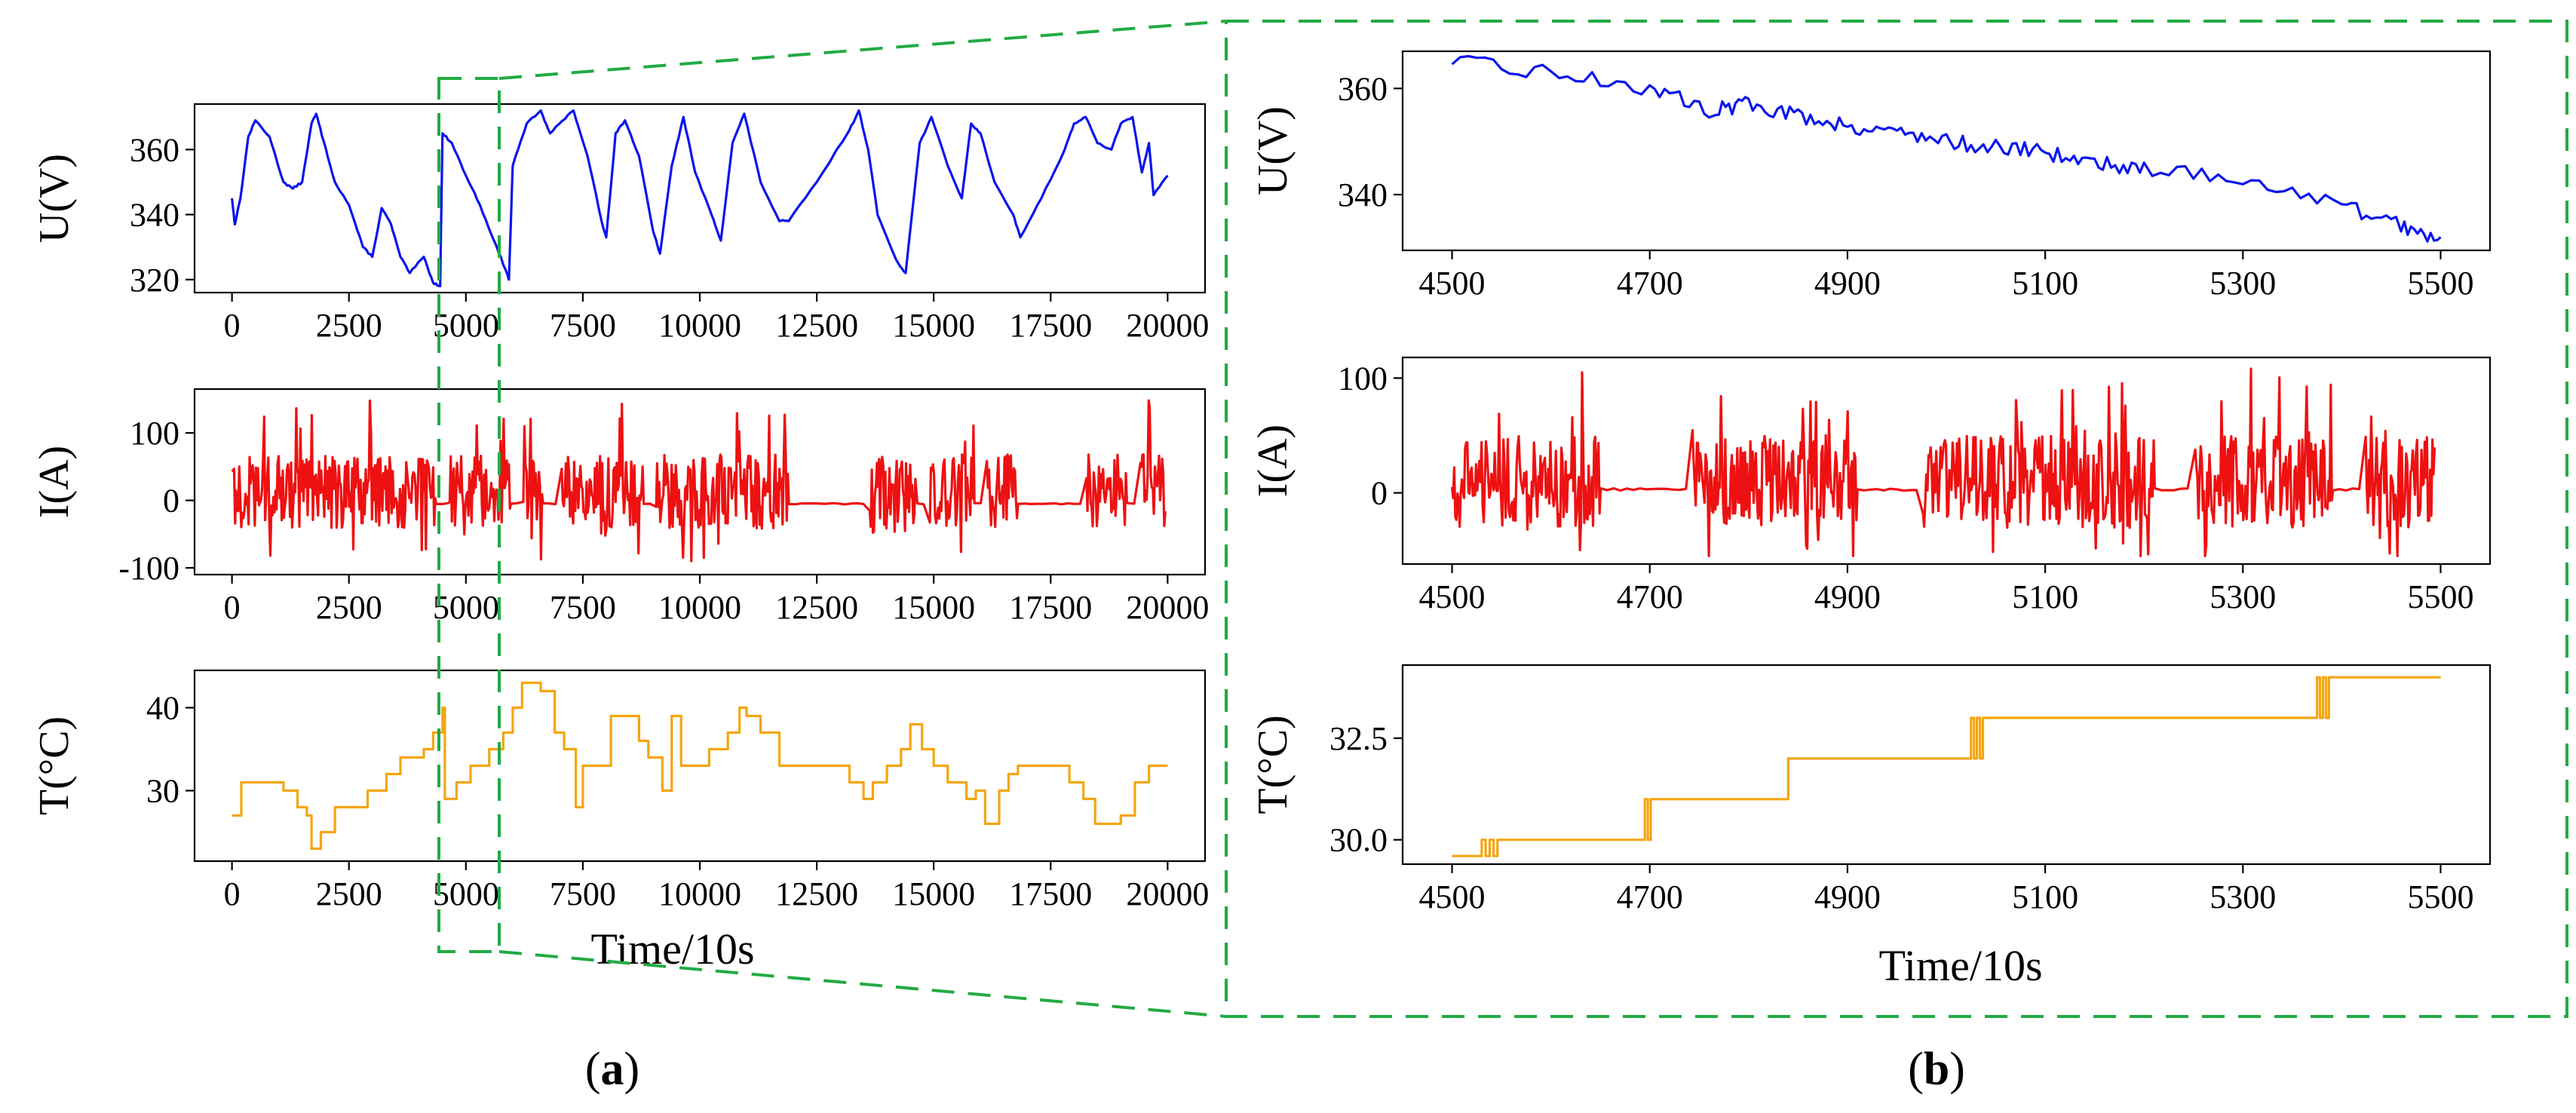  I want to click on series-line-b-current, so click(1943, 462).